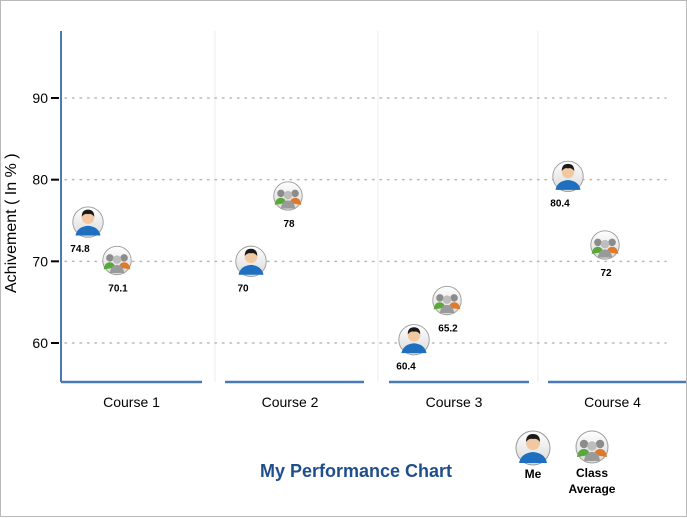 The width and height of the screenshot is (687, 518). Describe the element at coordinates (560, 203) in the screenshot. I see `me-data-label: 80.4` at that location.